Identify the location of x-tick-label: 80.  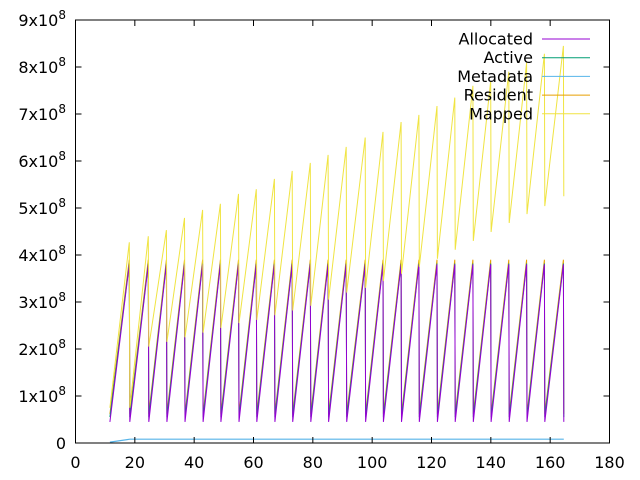
(313, 462).